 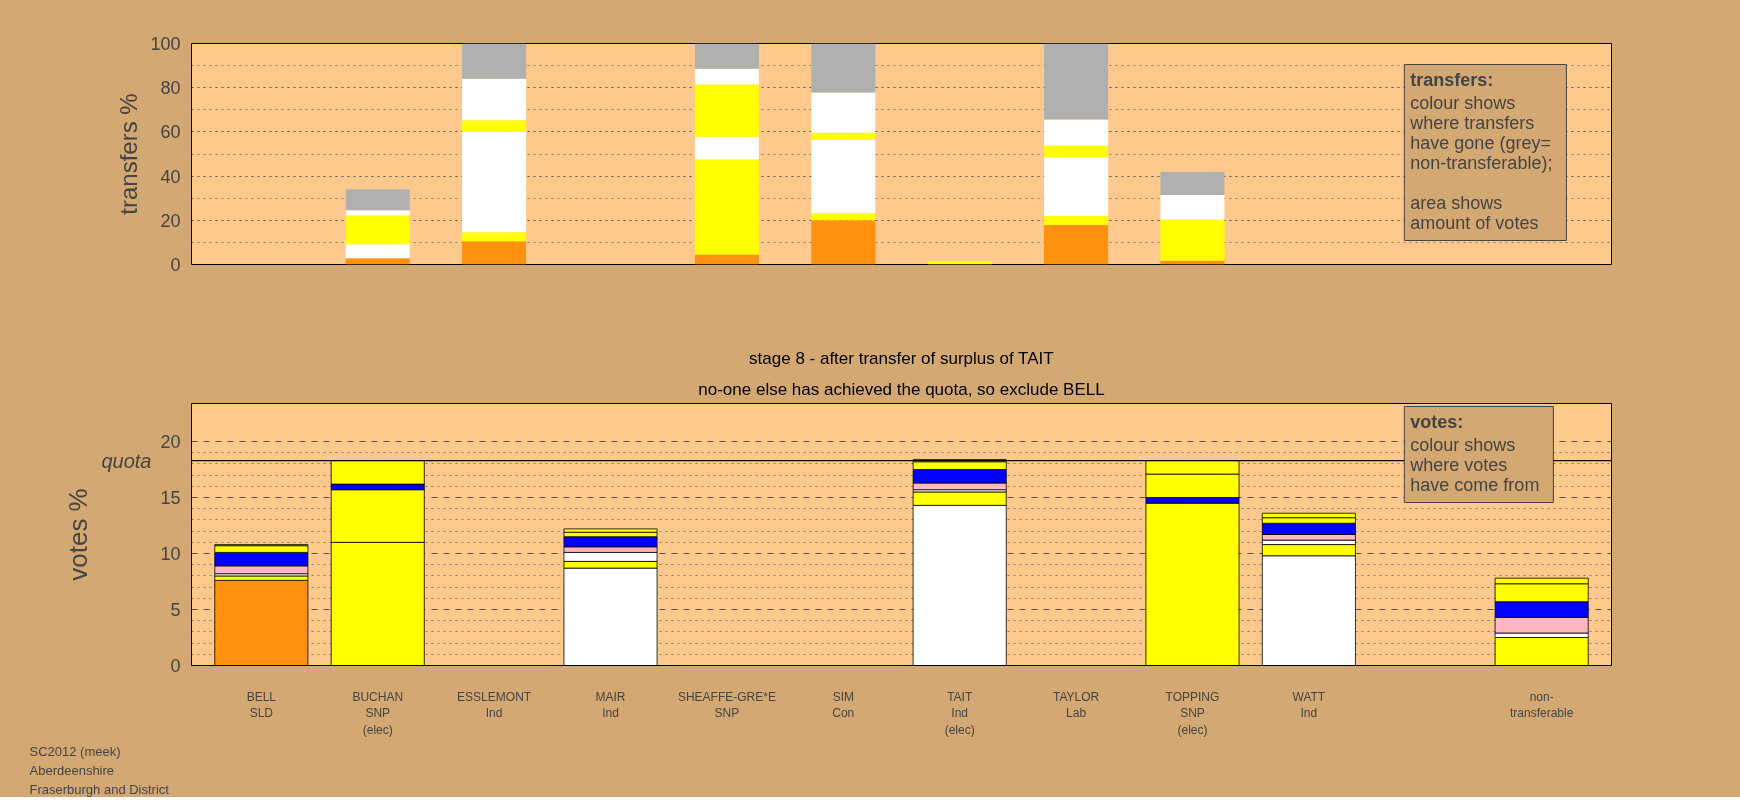 What do you see at coordinates (126, 460) in the screenshot?
I see `ref-line-label: quota` at bounding box center [126, 460].